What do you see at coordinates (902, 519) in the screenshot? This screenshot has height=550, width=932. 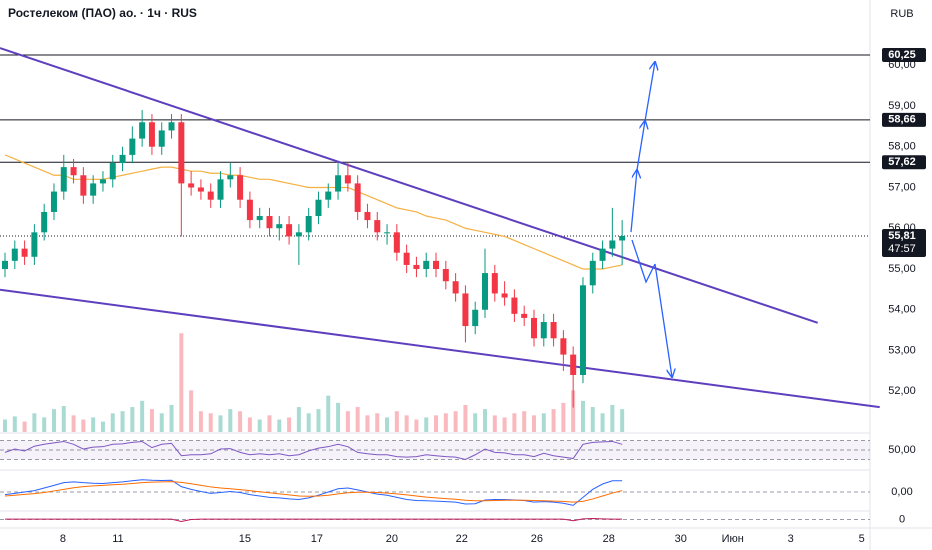 I see `oscillator-tick-label: 0` at bounding box center [902, 519].